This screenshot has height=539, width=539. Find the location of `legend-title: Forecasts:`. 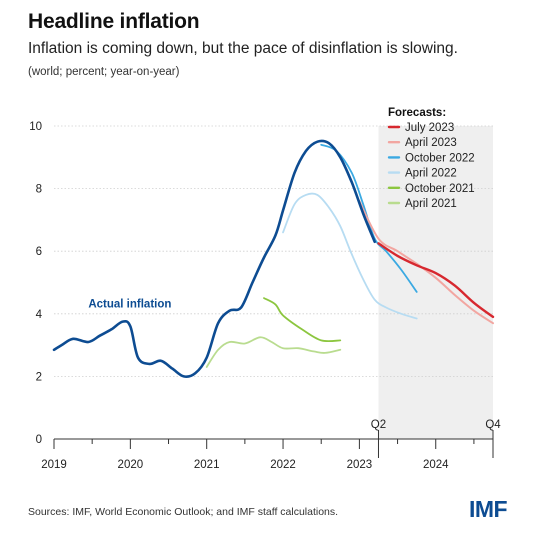

legend-title: Forecasts: is located at coordinates (417, 113).